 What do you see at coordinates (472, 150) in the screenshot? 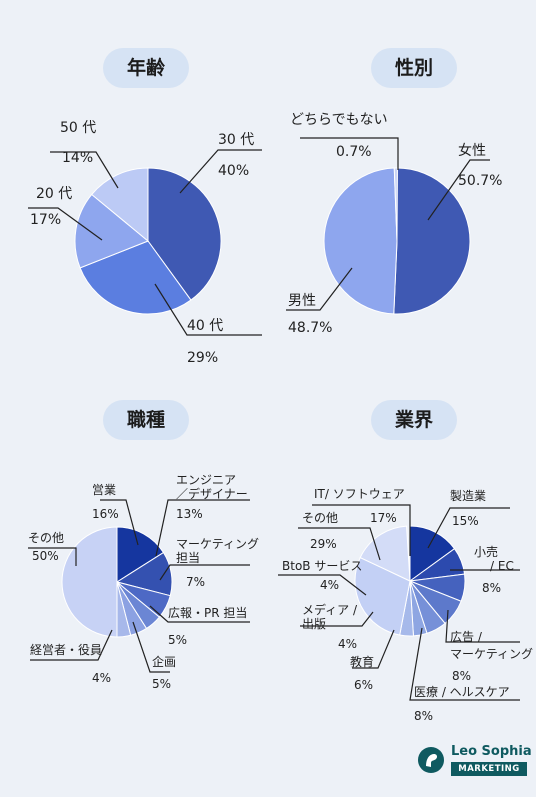
I see `slice-label-1-0: 女性` at bounding box center [472, 150].